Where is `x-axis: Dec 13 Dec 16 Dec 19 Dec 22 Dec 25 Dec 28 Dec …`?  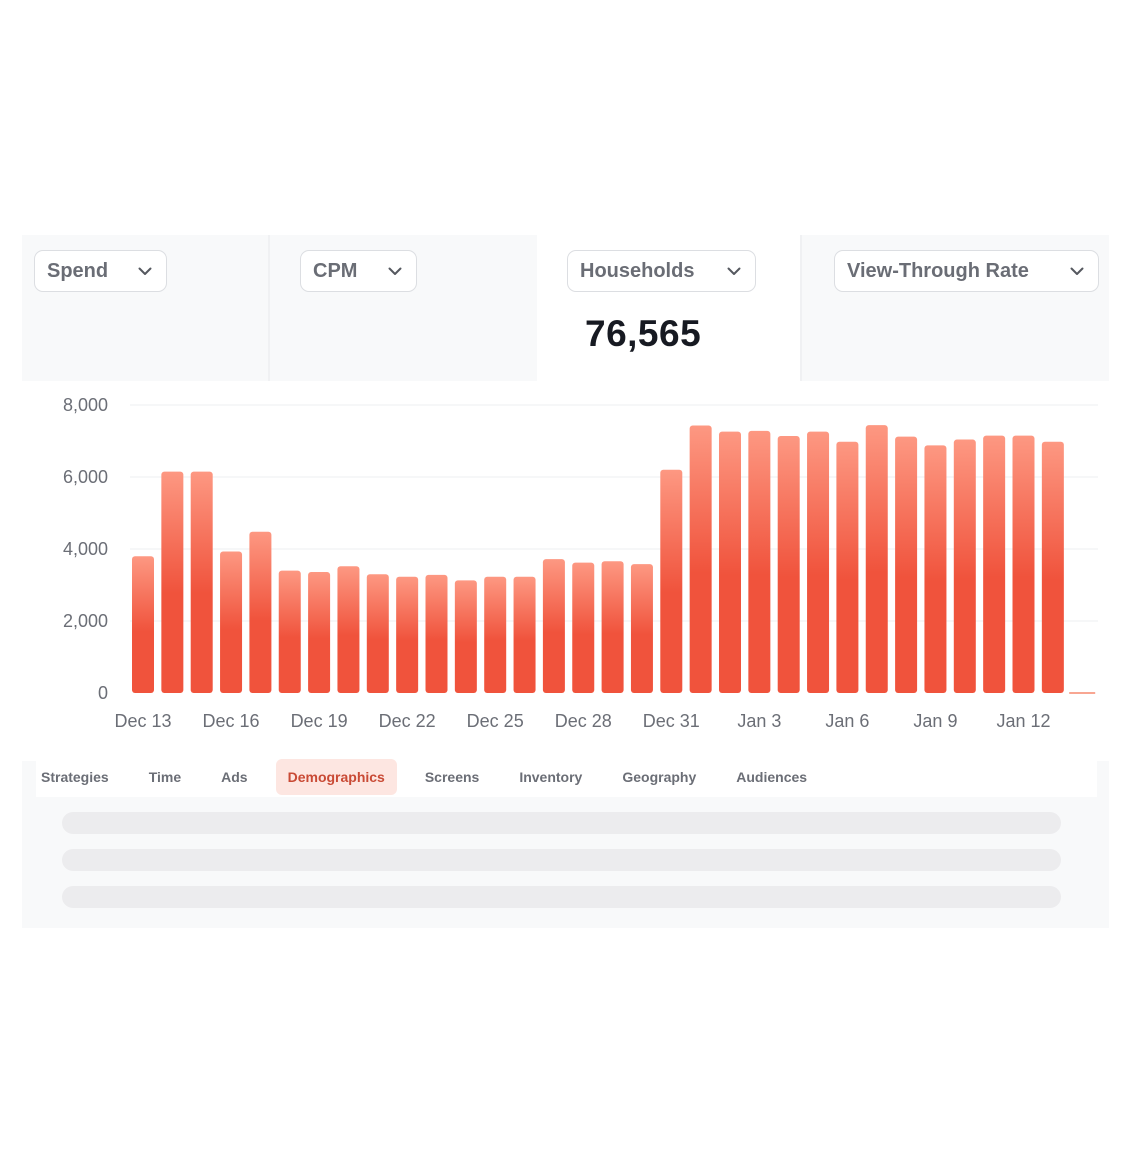 x-axis: Dec 13 Dec 16 Dec 19 Dec 22 Dec 25 Dec 28 Dec … is located at coordinates (582, 721).